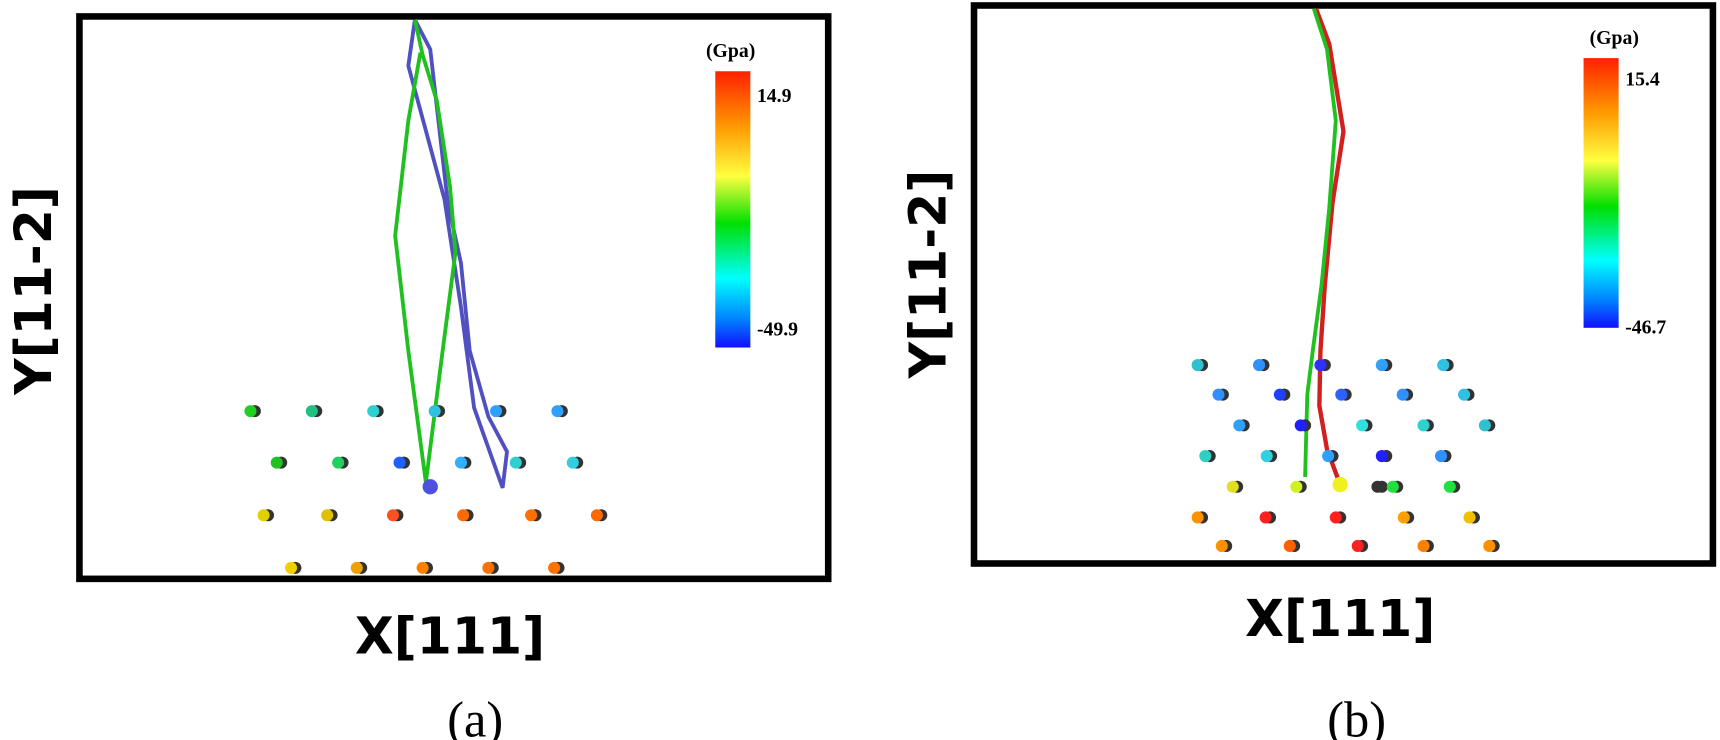 The height and width of the screenshot is (740, 1720). What do you see at coordinates (1642, 80) in the screenshot?
I see `colorbar-max: 15.4` at bounding box center [1642, 80].